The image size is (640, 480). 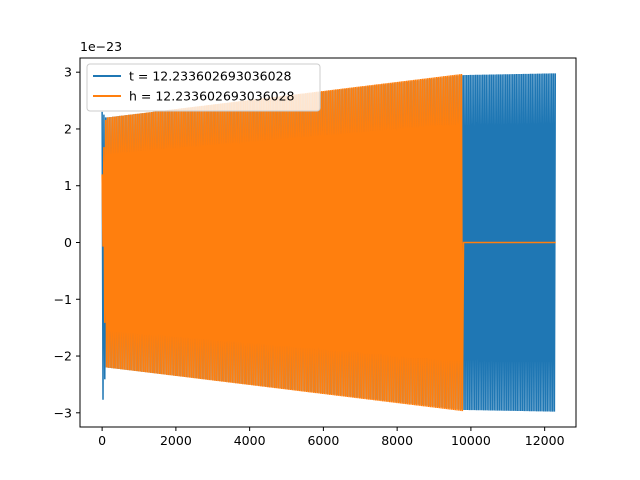 What do you see at coordinates (68, 72) in the screenshot?
I see `y-tick-label: 3` at bounding box center [68, 72].